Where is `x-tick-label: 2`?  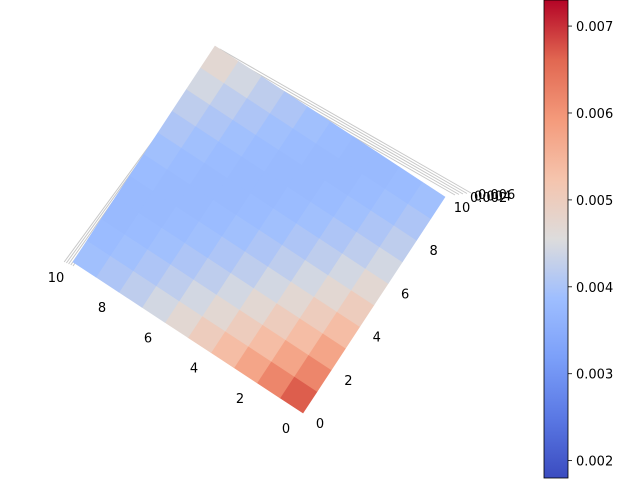 x-tick-label: 2 is located at coordinates (348, 381).